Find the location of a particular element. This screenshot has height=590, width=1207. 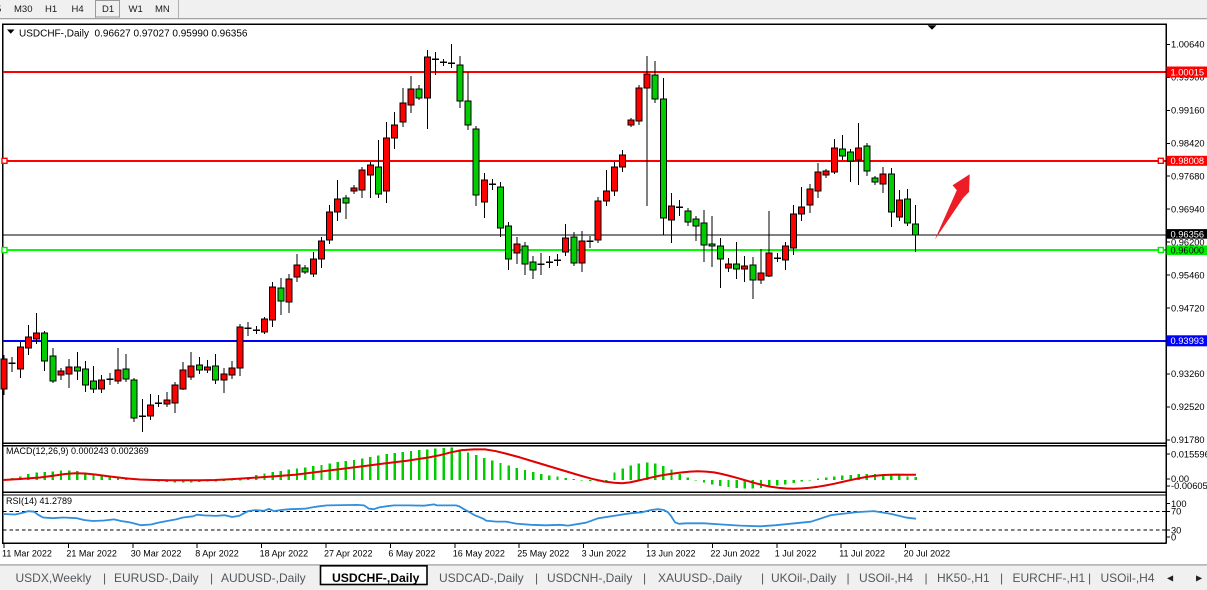

svg-text: 22 Jun 2022 is located at coordinates (735, 554).